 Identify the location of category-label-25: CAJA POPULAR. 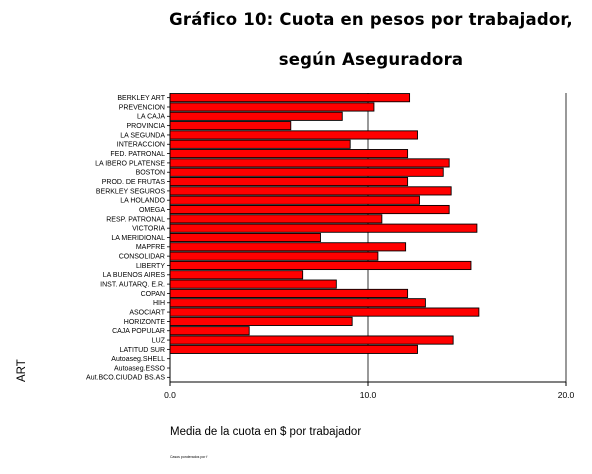
(138, 331).